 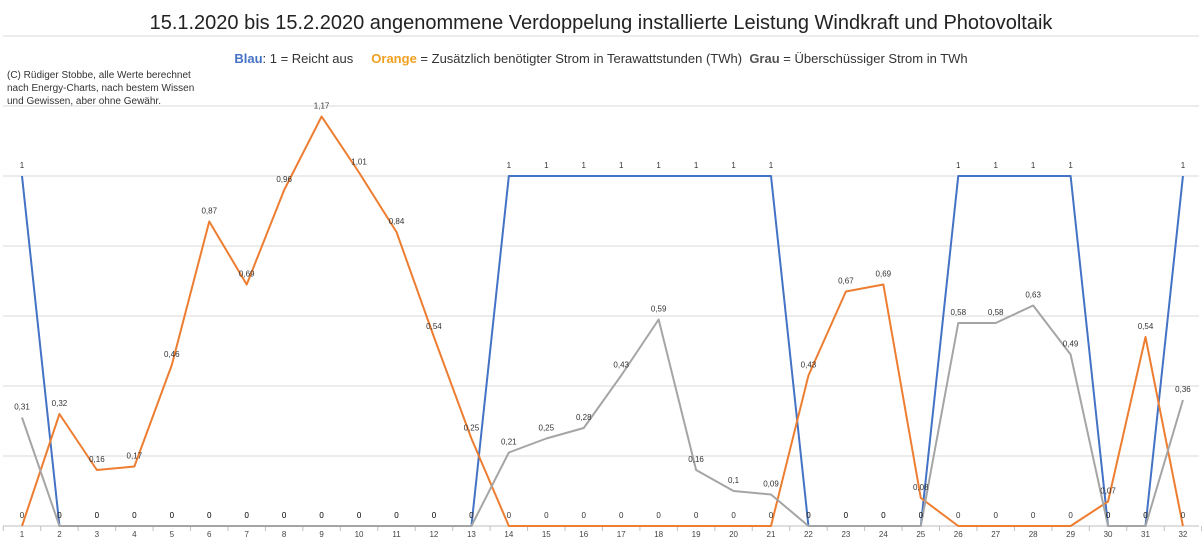 I want to click on data-label-orange: 0,17, so click(x=135, y=456).